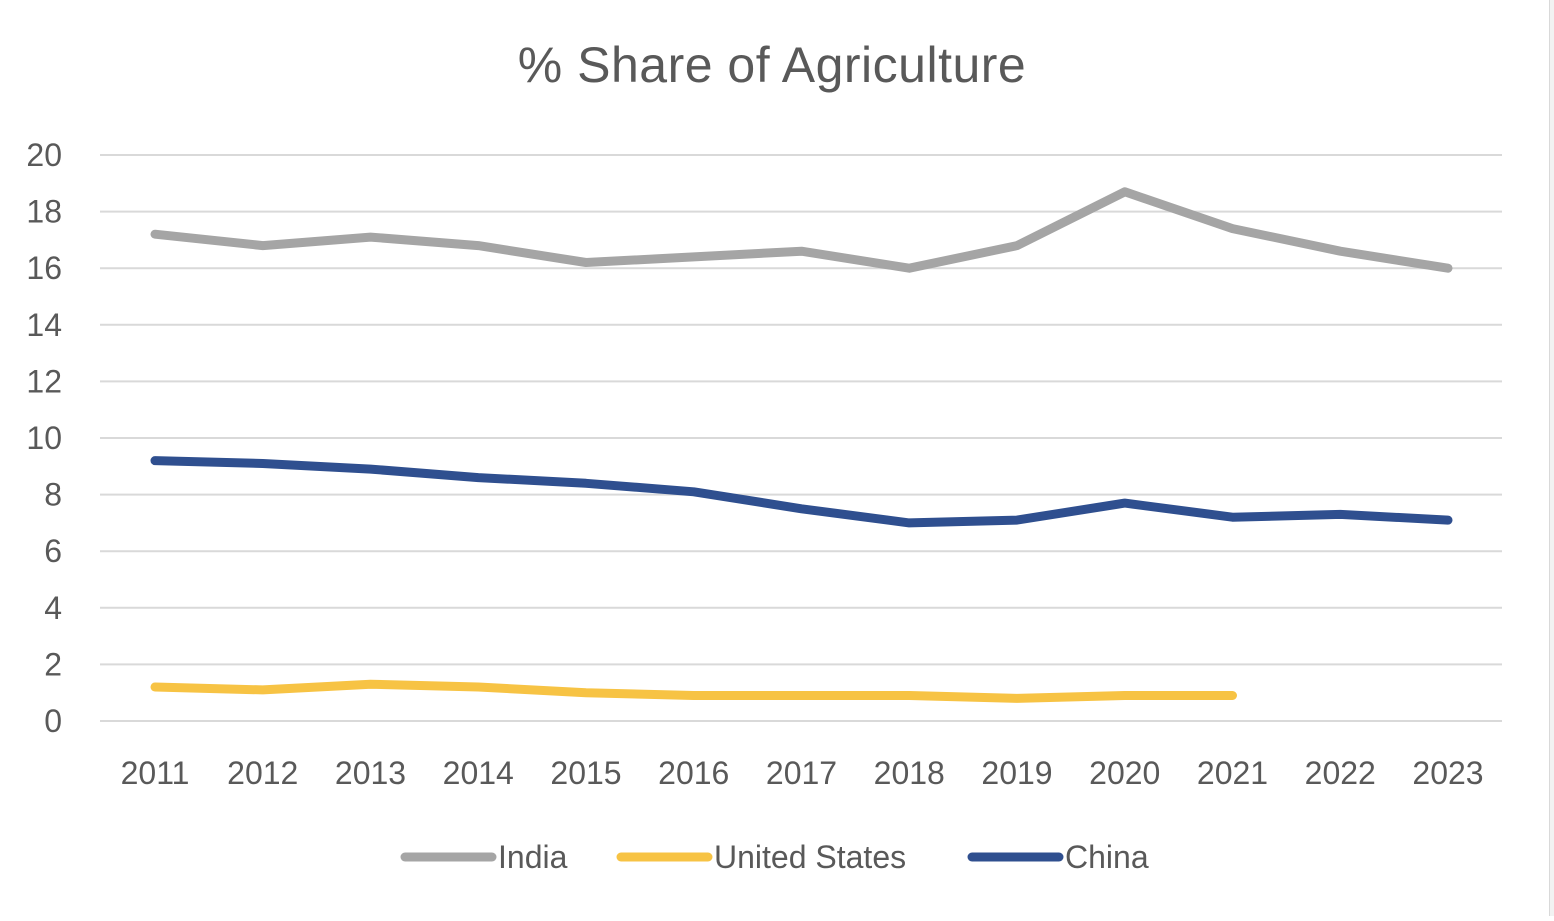 The width and height of the screenshot is (1554, 921). Describe the element at coordinates (533, 857) in the screenshot. I see `legend-label: India` at that location.